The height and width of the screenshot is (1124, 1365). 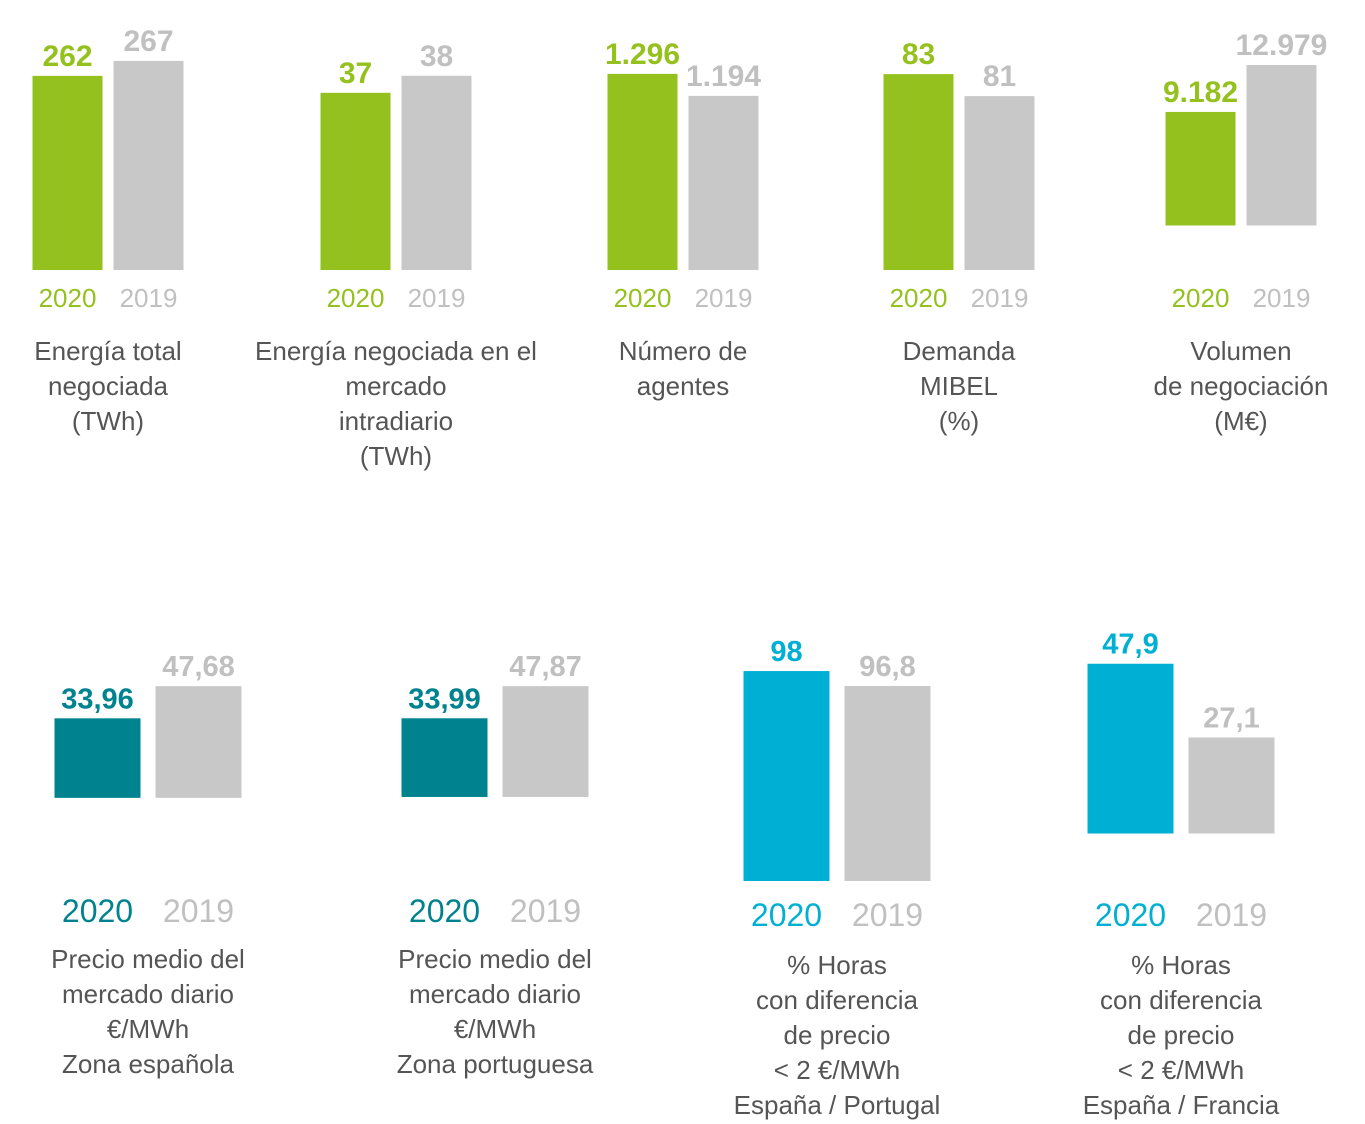 I want to click on value-label: 267, so click(x=148, y=41).